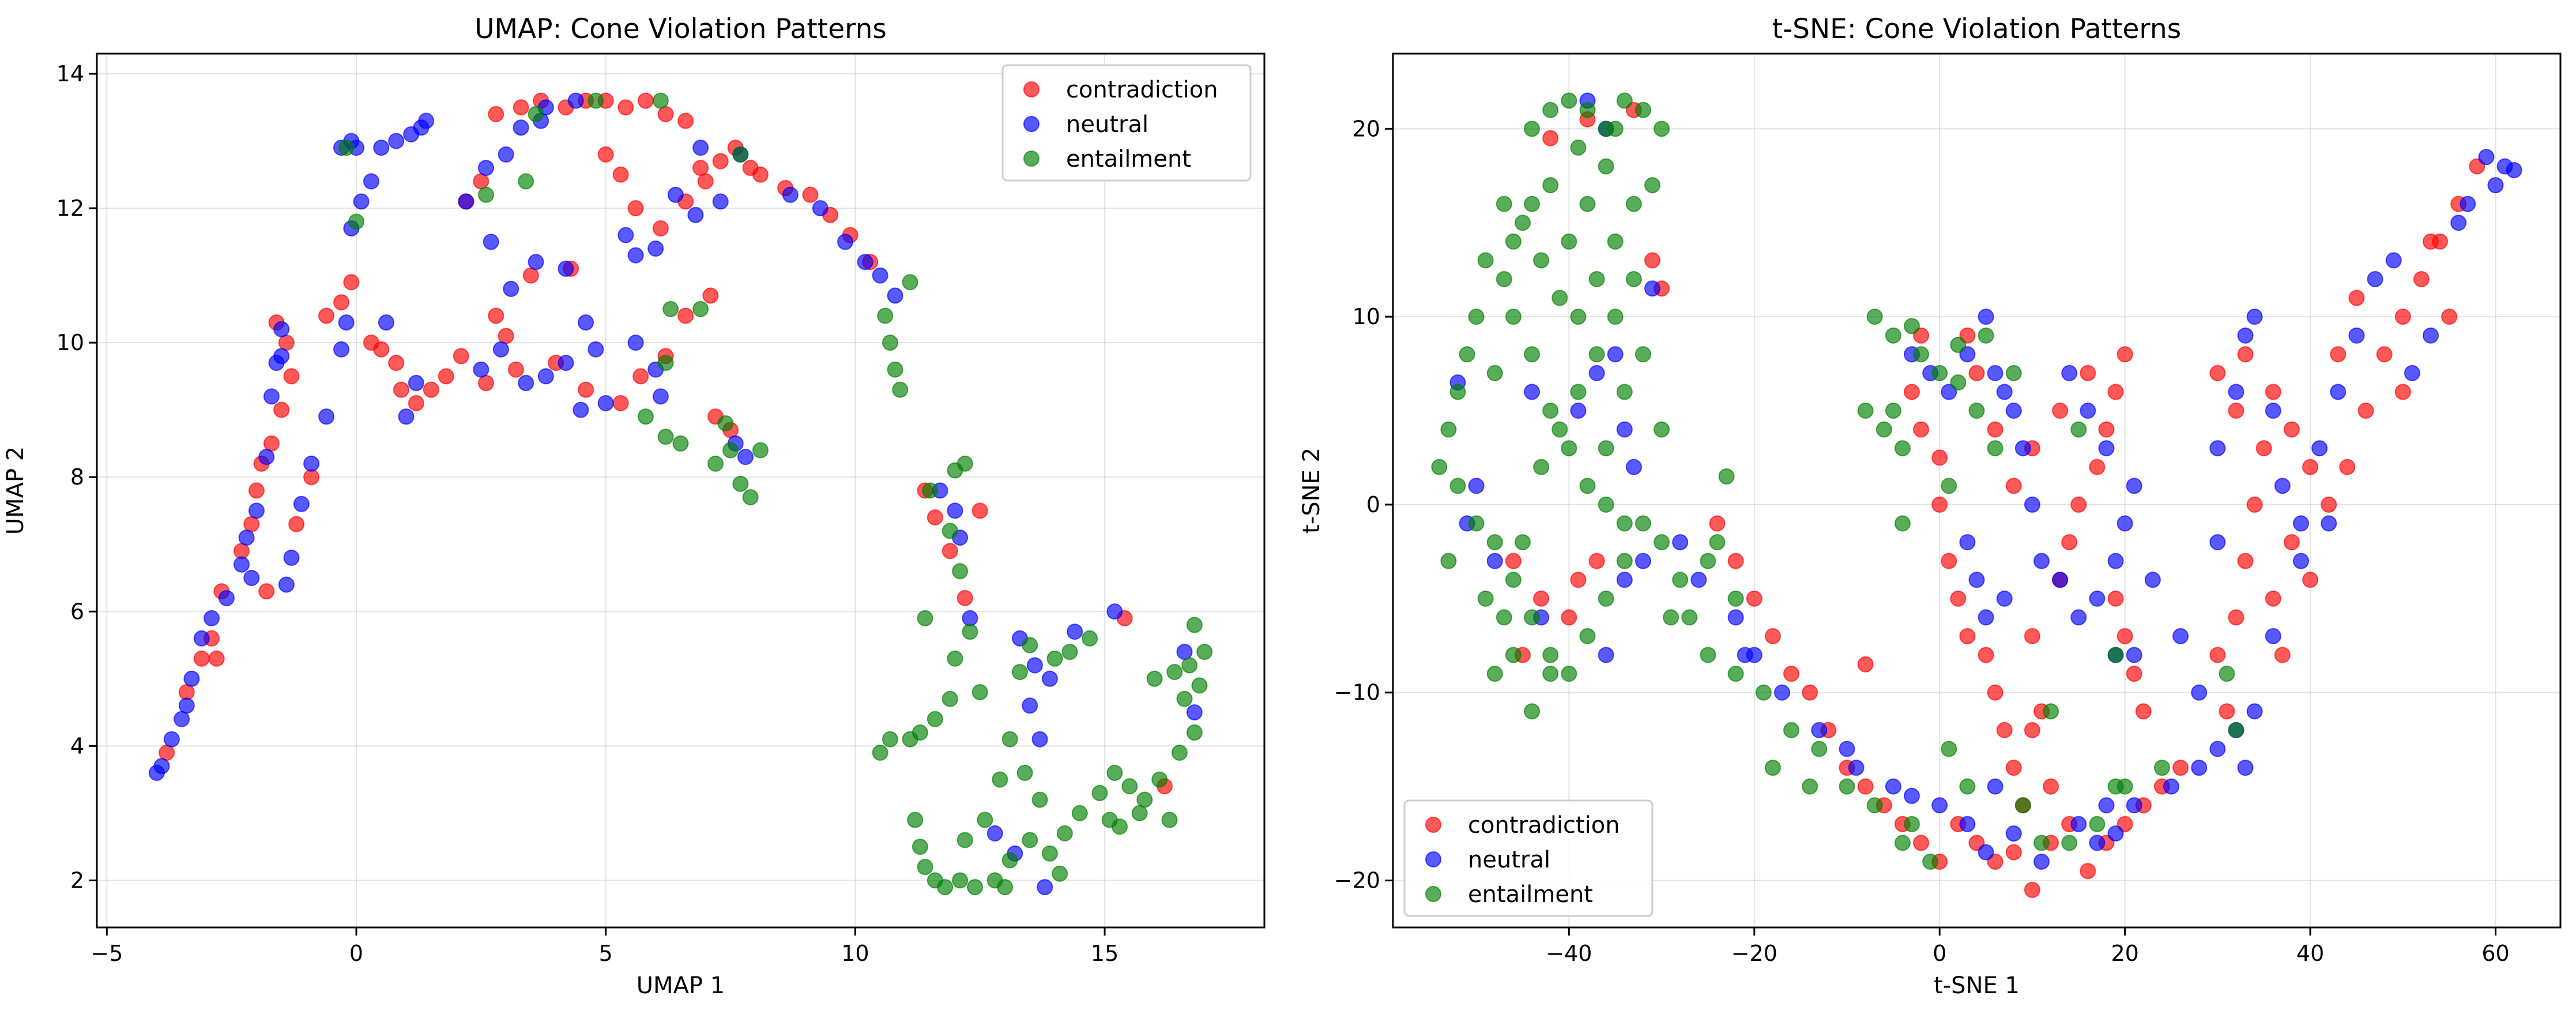  What do you see at coordinates (1544, 825) in the screenshot?
I see `tsne-legend-label-contradiction: contradiction` at bounding box center [1544, 825].